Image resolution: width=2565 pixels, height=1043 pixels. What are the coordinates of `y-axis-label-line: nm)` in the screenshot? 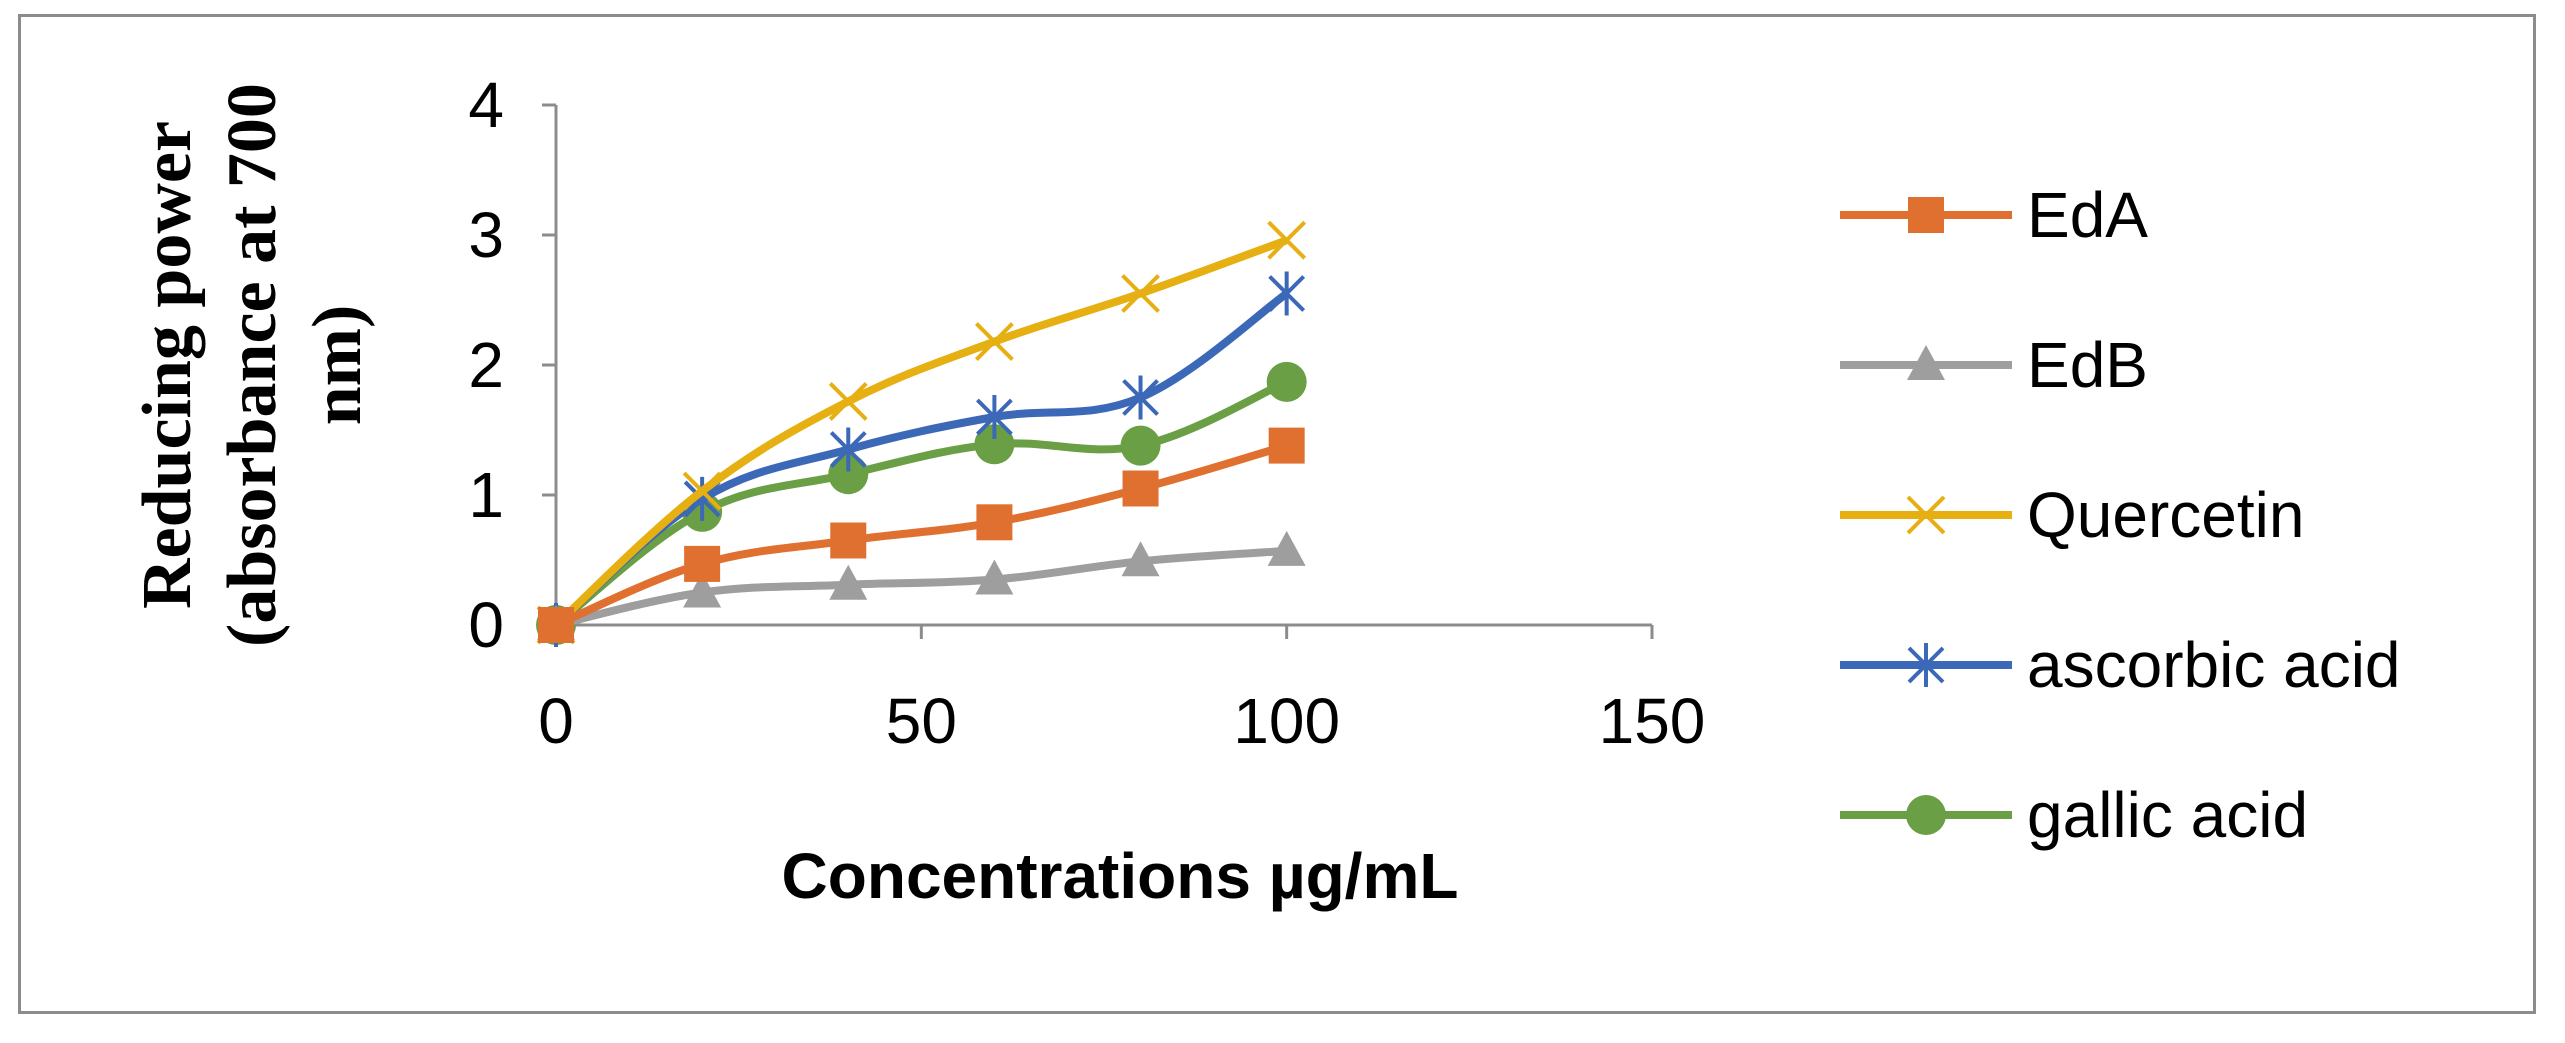 It's located at (337, 365).